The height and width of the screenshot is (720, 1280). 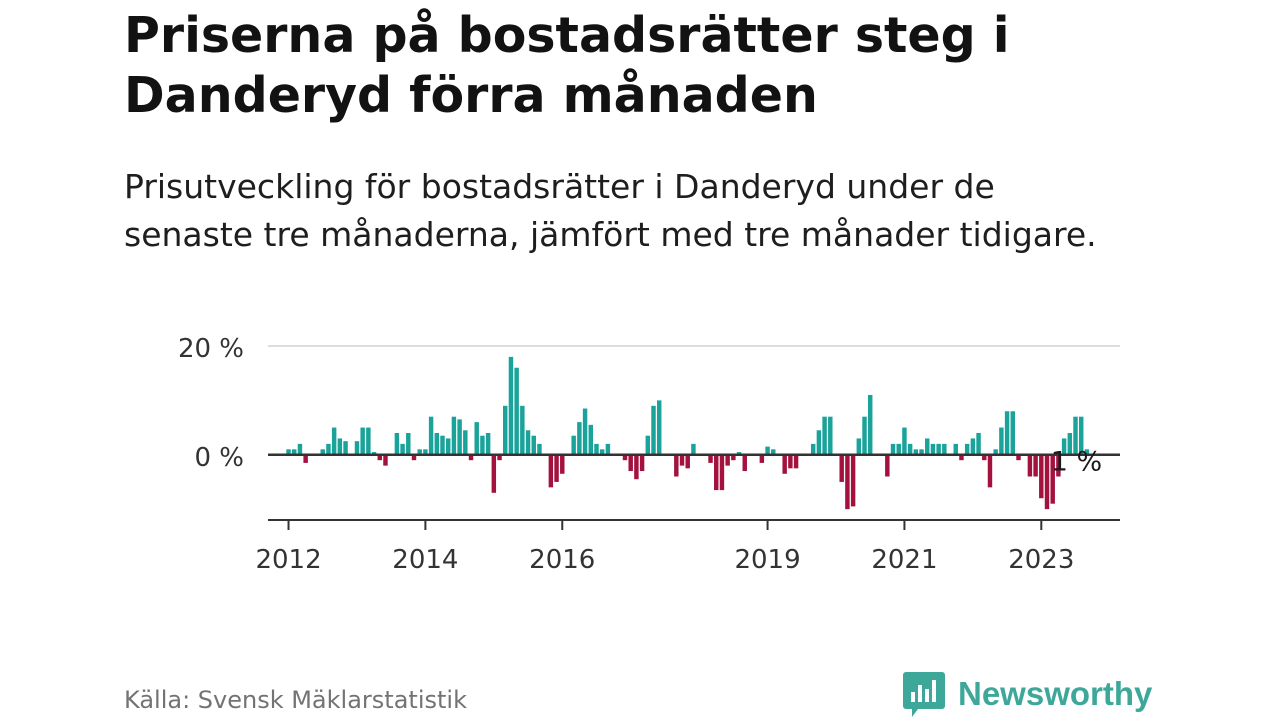 What do you see at coordinates (1041, 560) in the screenshot?
I see `x-tick-label: 2023` at bounding box center [1041, 560].